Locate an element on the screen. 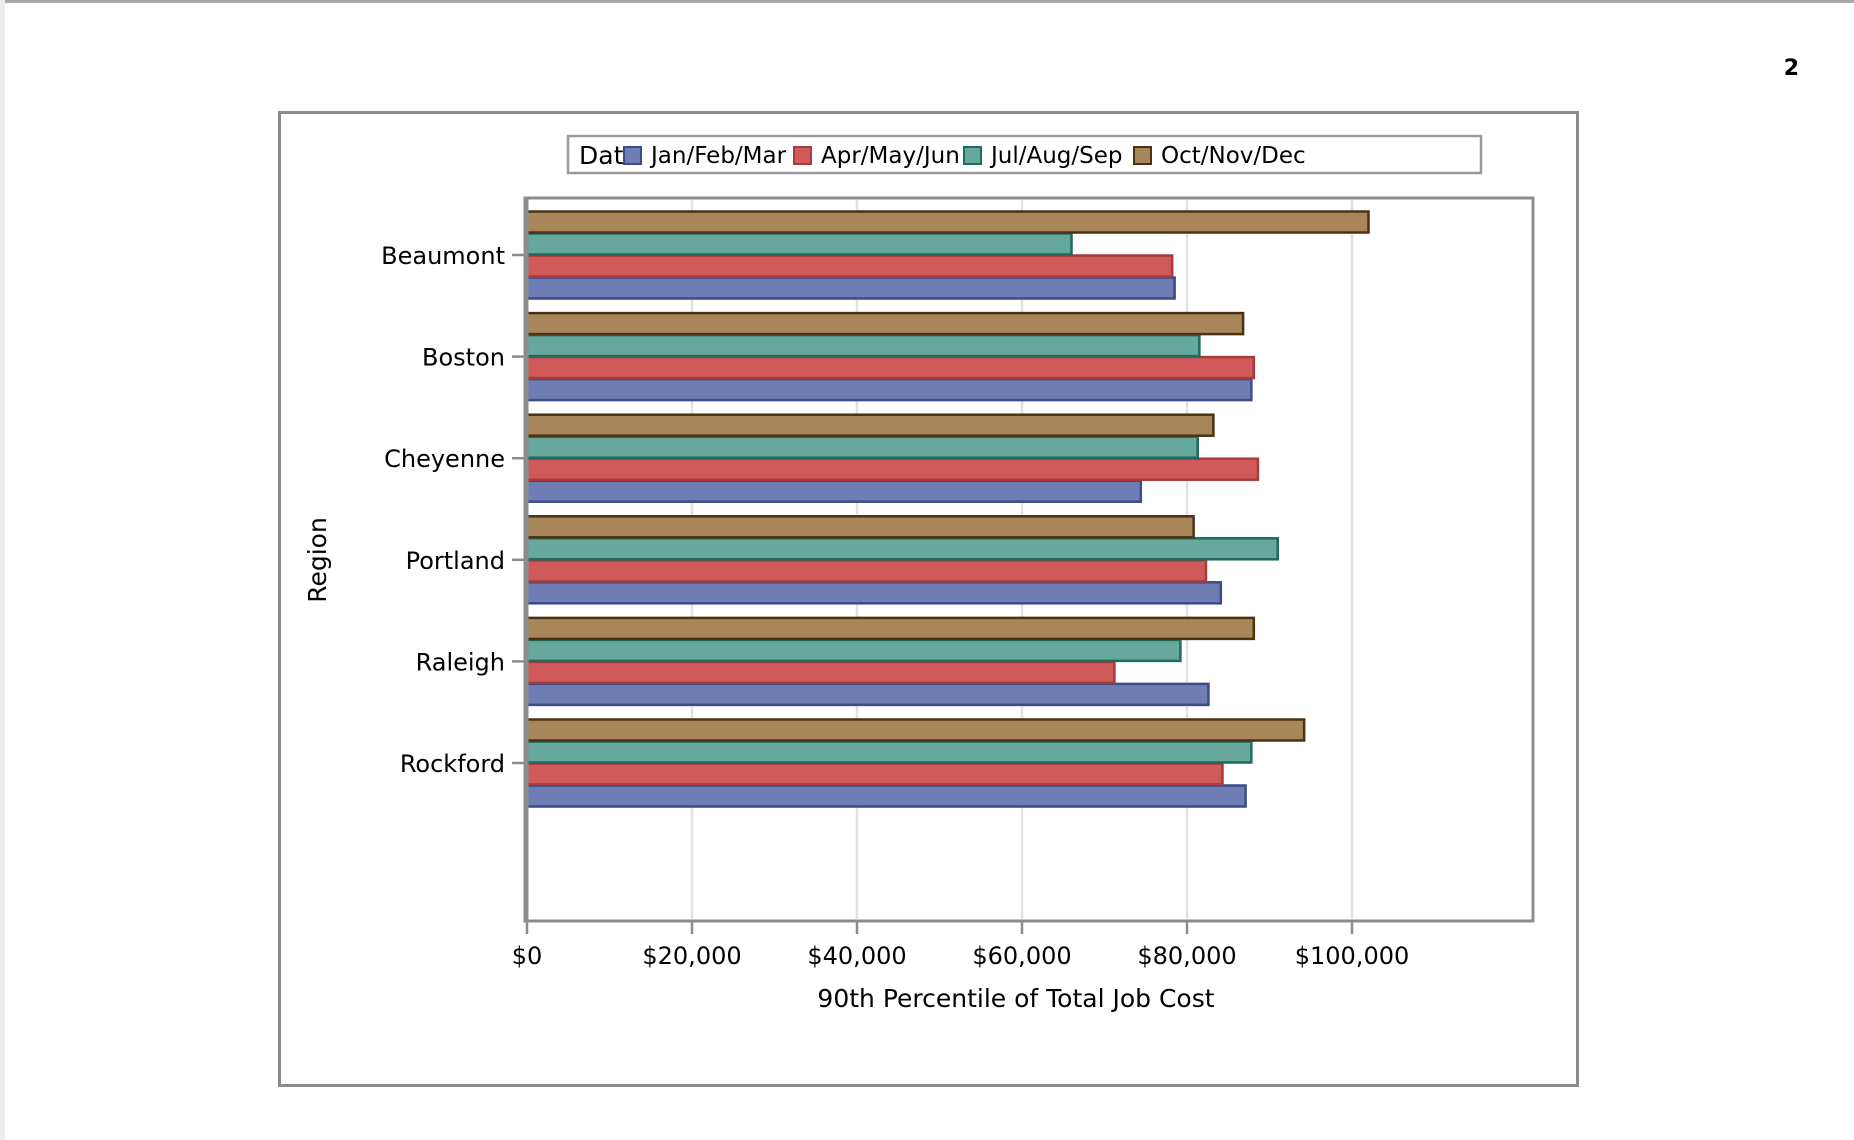 The image size is (1854, 1140). x-tick-label: $40,000 is located at coordinates (856, 956).